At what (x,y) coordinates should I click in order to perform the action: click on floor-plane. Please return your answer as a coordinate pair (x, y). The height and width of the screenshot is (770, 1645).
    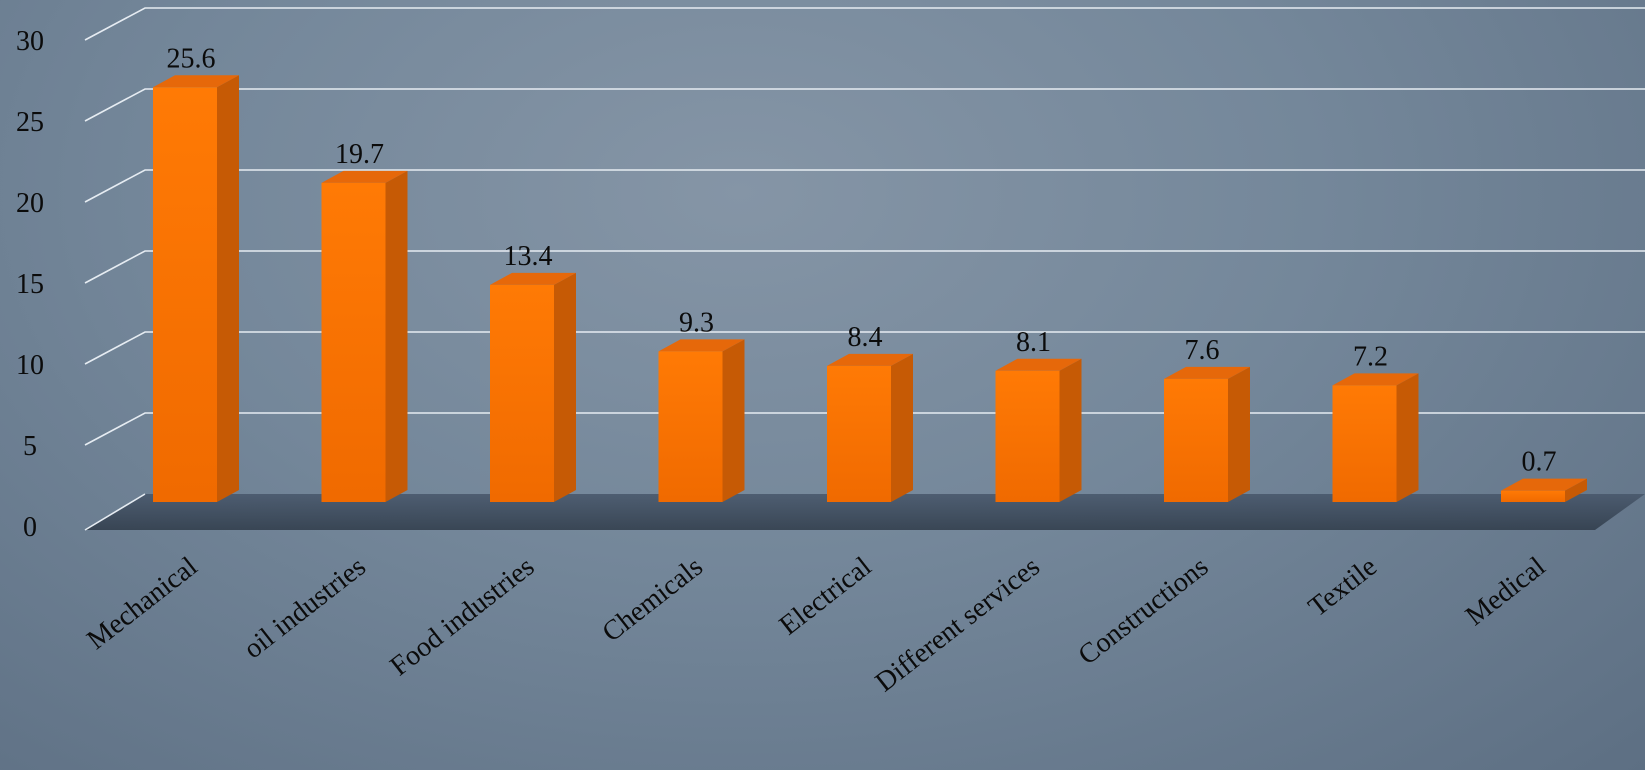
    Looking at the image, I should click on (865, 512).